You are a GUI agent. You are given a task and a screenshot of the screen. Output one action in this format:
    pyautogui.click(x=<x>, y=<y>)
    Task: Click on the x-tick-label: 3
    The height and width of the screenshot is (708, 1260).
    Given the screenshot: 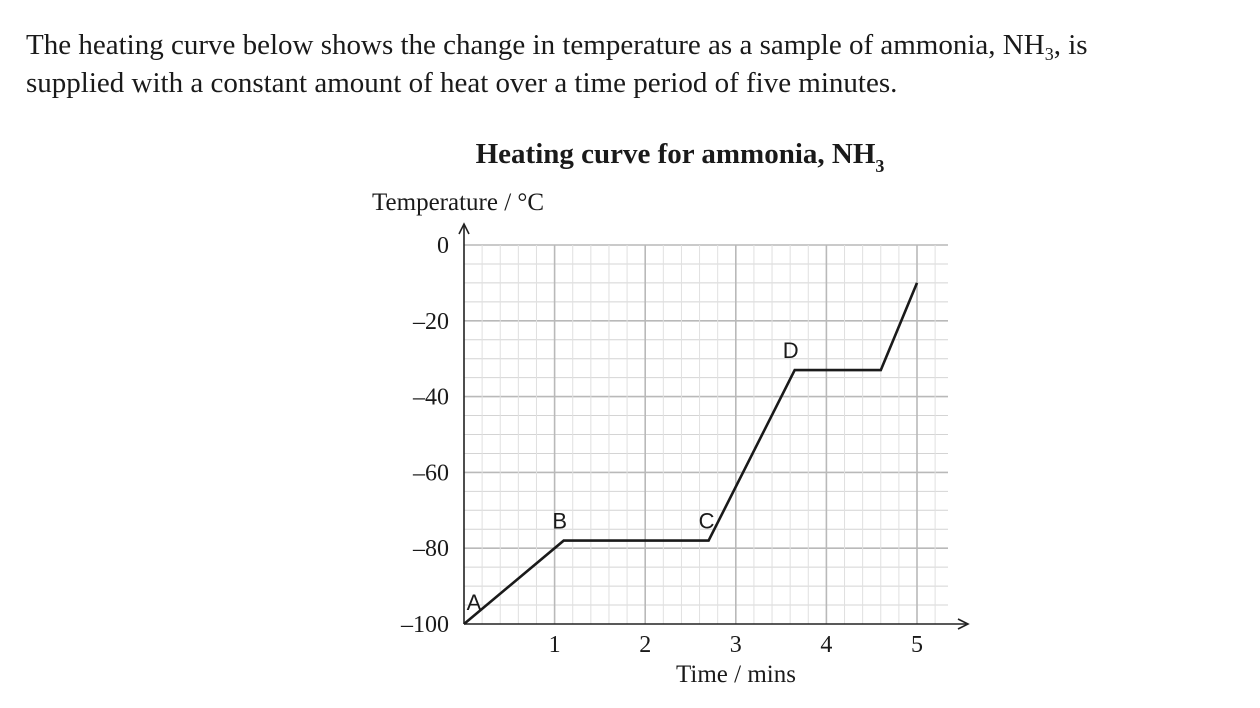 What is the action you would take?
    pyautogui.click(x=736, y=645)
    